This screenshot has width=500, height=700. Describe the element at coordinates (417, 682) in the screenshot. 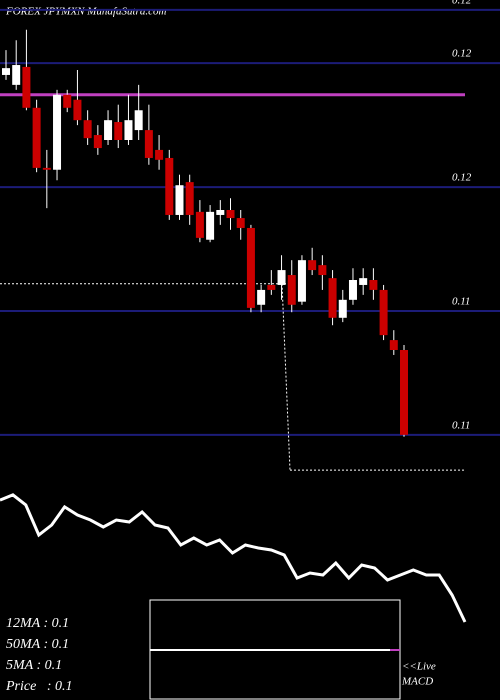

I see `macd-label: MACD` at that location.